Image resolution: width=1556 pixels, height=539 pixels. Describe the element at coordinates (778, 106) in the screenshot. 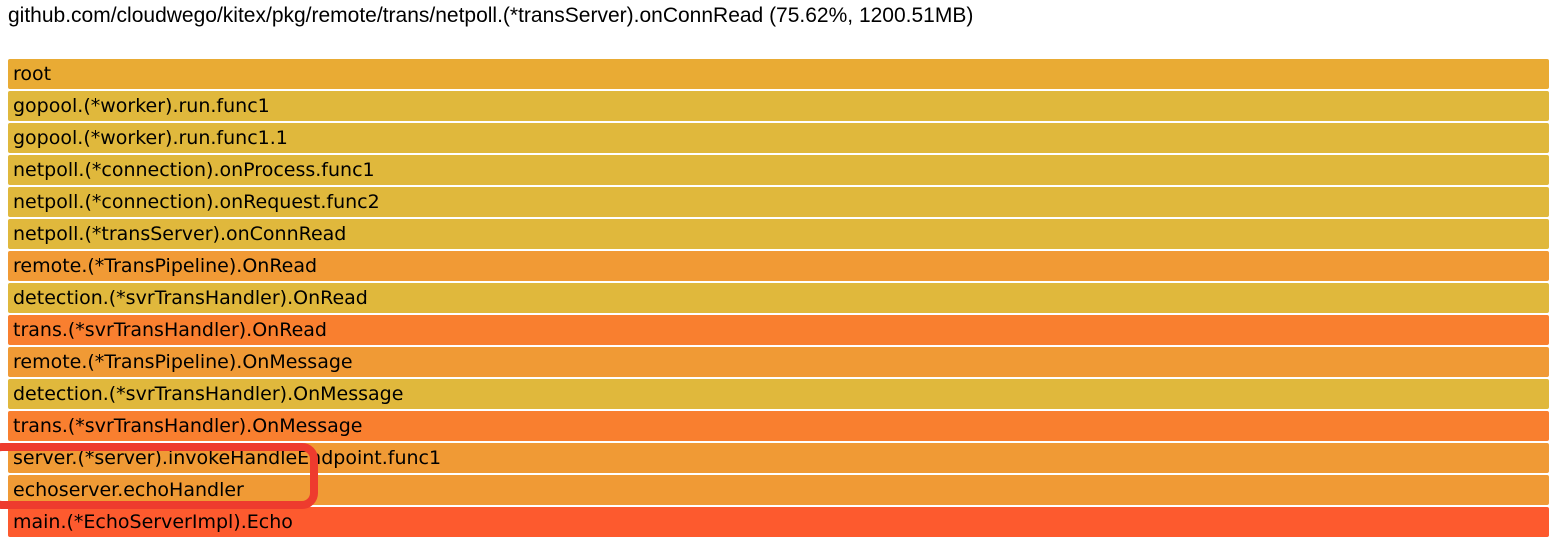

I see `flame-frame-gopool-run-func1: gopool.(*worker).run.func1` at that location.